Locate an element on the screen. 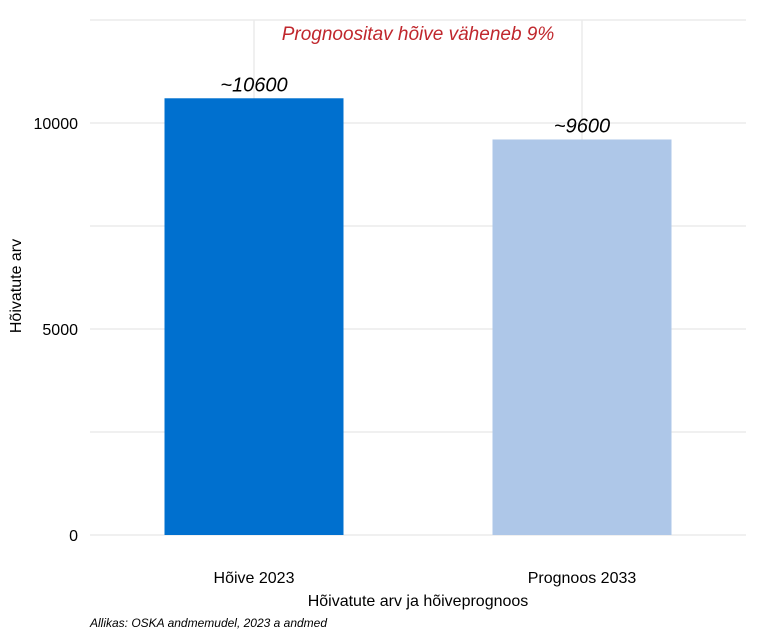 This screenshot has width=768, height=640. data-label: ~10600 is located at coordinates (253, 85).